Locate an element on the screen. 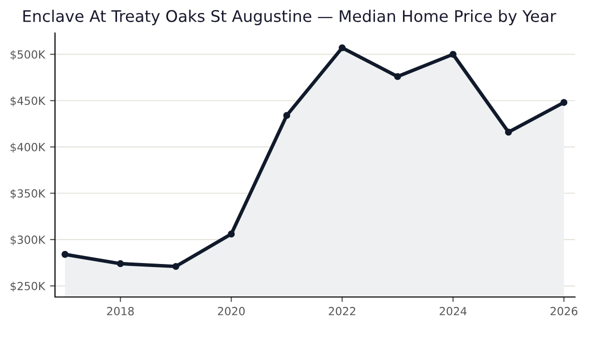 The height and width of the screenshot is (343, 599). x-tick-label: 2026 is located at coordinates (564, 311).